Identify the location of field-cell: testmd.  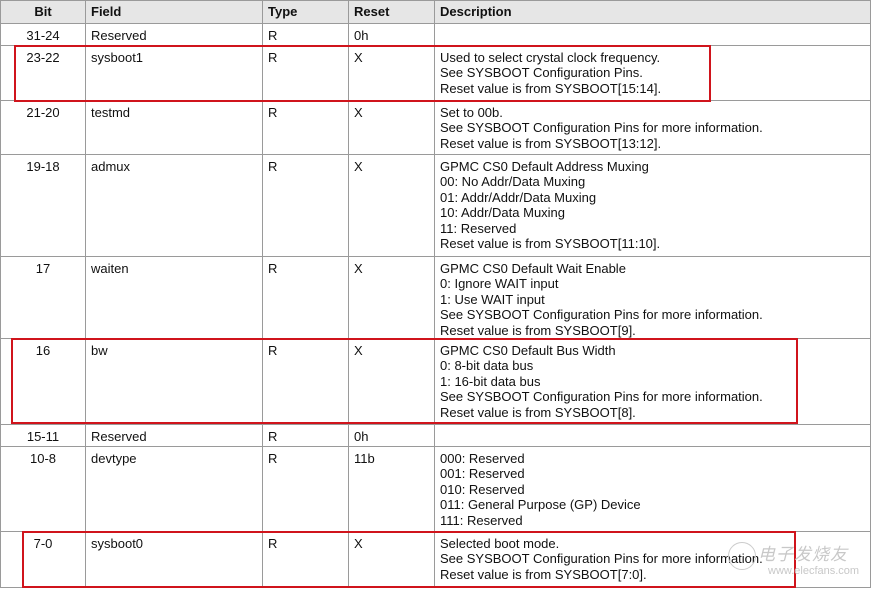
(174, 127).